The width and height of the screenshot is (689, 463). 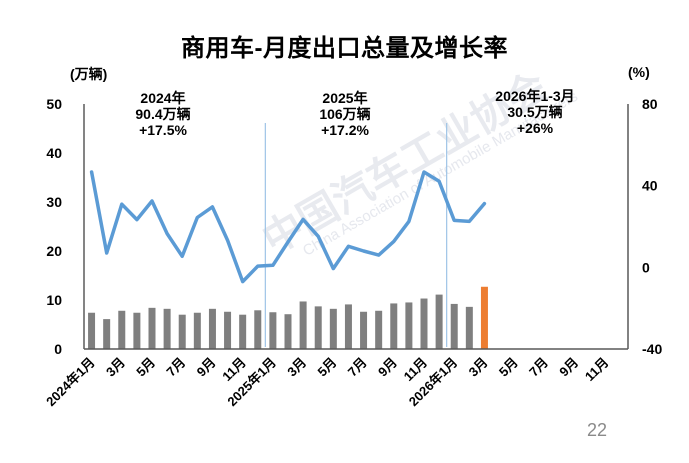 I want to click on annotation-total: 90.4万辆, so click(x=163, y=114).